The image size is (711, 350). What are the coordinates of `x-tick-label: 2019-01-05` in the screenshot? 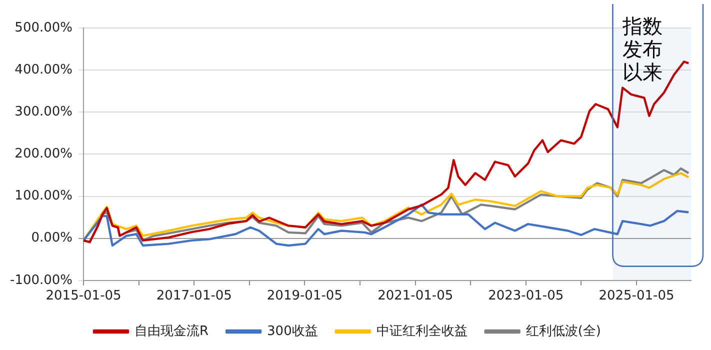 It's located at (304, 296).